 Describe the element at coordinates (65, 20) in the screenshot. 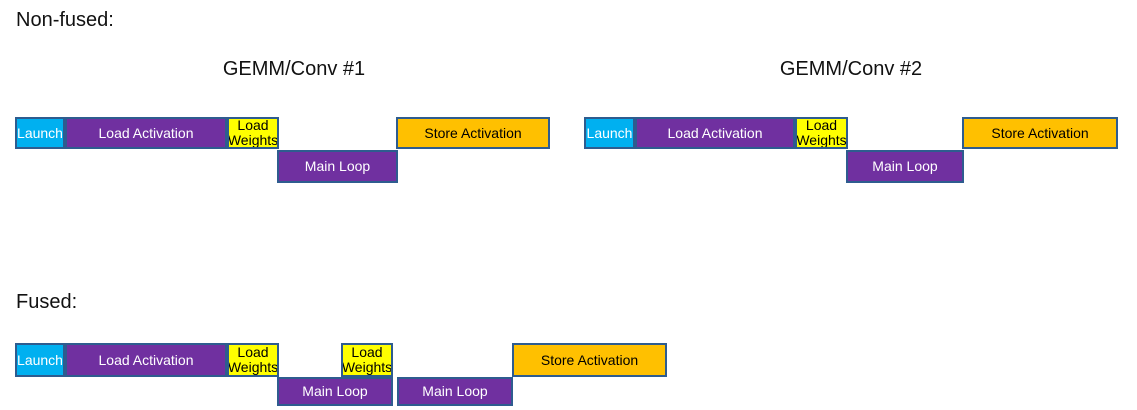

I see `non-fused-section-label: Non-fused:` at that location.